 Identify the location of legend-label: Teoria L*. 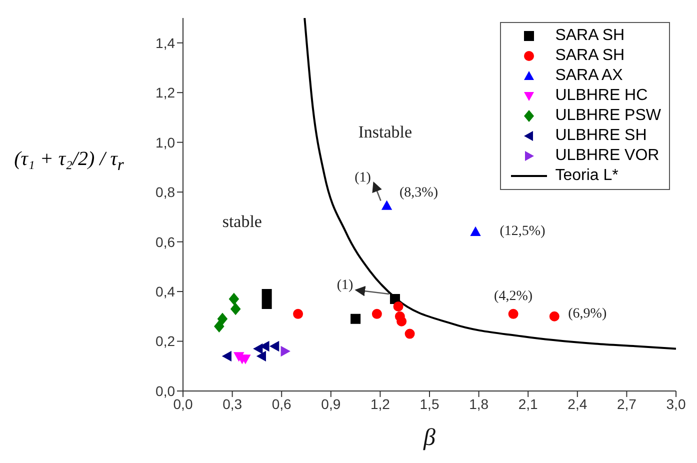
(586, 176).